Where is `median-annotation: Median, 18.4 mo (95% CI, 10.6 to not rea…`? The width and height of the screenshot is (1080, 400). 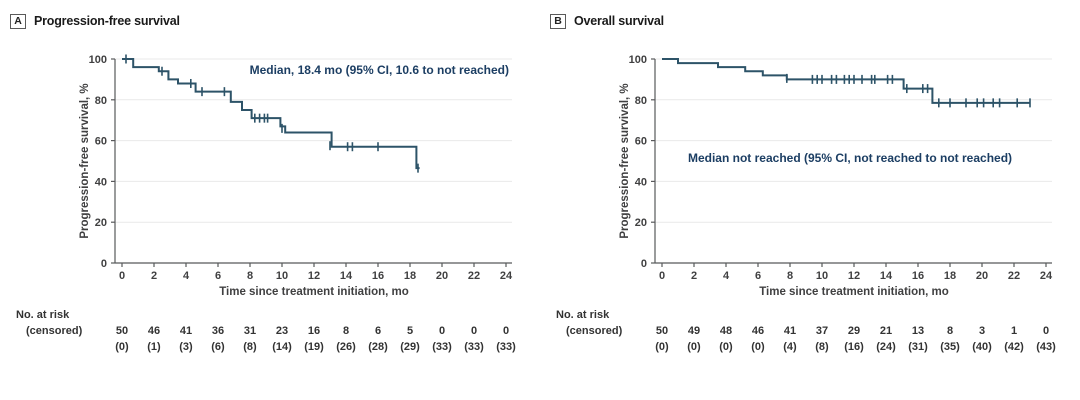
median-annotation: Median, 18.4 mo (95% CI, 10.6 to not rea… is located at coordinates (379, 70).